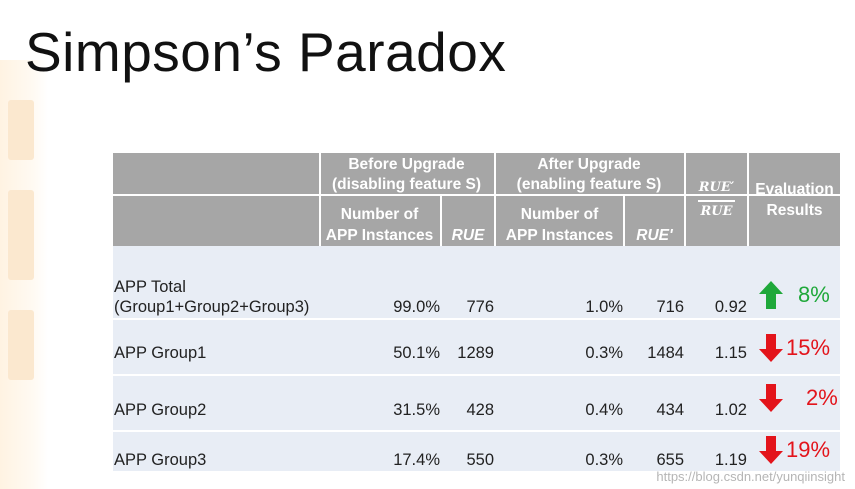 This screenshot has width=855, height=489. I want to click on ratio-value: 1.15, so click(730, 353).